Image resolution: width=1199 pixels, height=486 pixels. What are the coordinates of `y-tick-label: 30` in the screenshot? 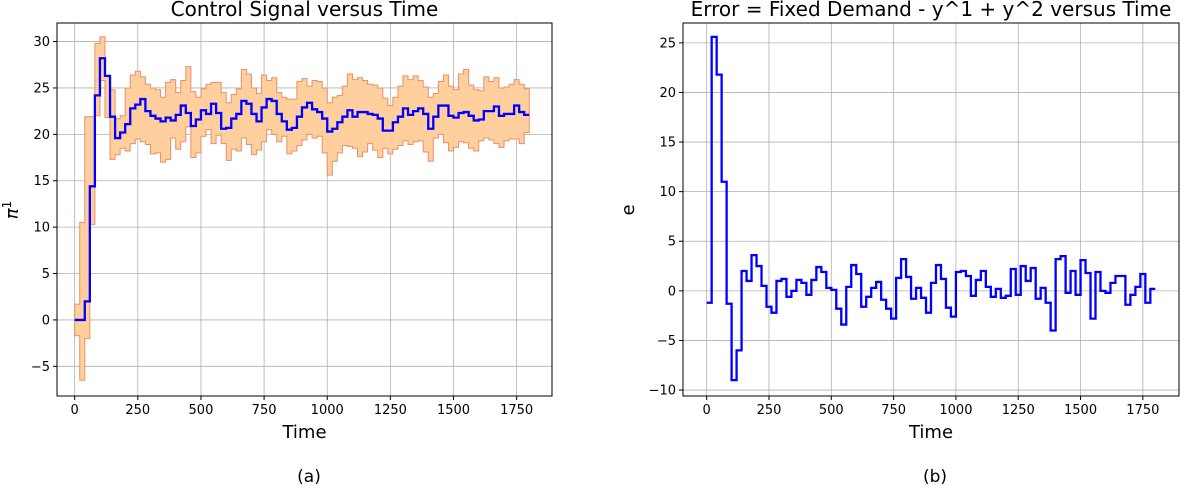 It's located at (41, 42).